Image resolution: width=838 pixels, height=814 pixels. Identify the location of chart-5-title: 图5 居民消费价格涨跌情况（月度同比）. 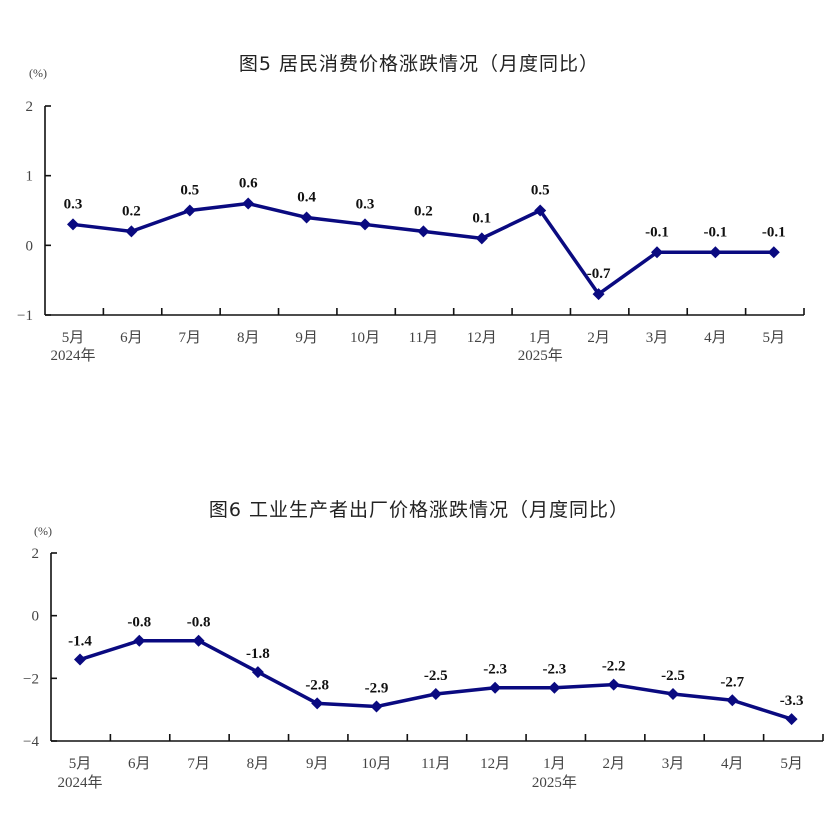
(419, 64).